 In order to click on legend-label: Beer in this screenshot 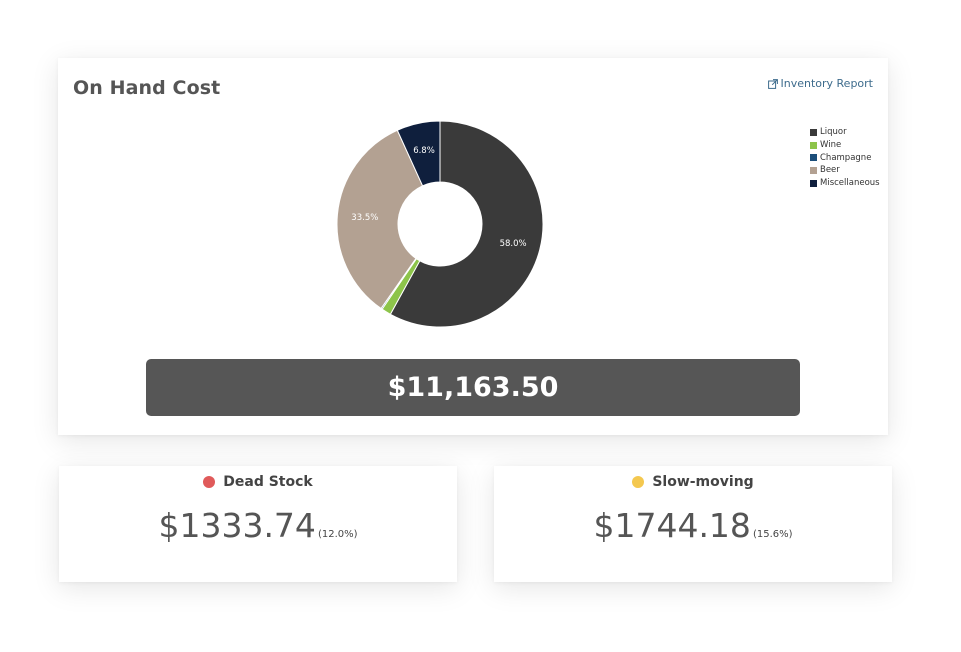, I will do `click(830, 170)`.